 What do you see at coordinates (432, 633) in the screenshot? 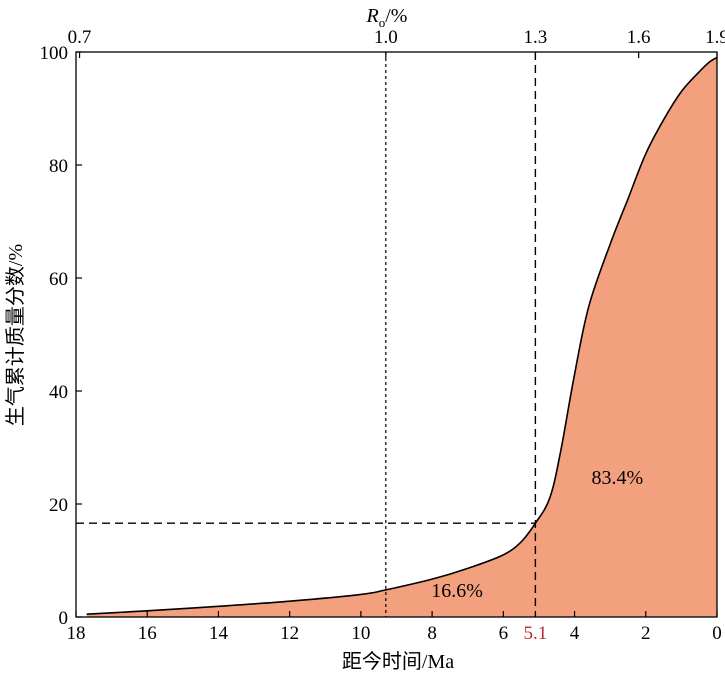
I see `x-tick-label: 8` at bounding box center [432, 633].